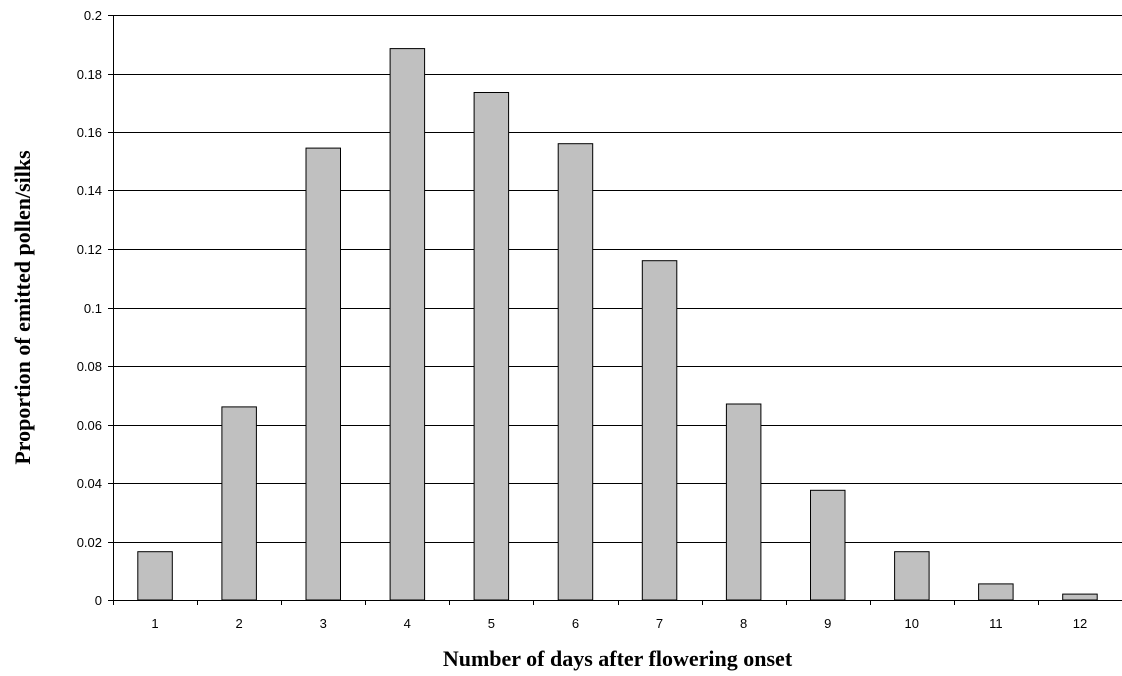 The height and width of the screenshot is (676, 1122). What do you see at coordinates (575, 623) in the screenshot?
I see `x-tick-label: 6` at bounding box center [575, 623].